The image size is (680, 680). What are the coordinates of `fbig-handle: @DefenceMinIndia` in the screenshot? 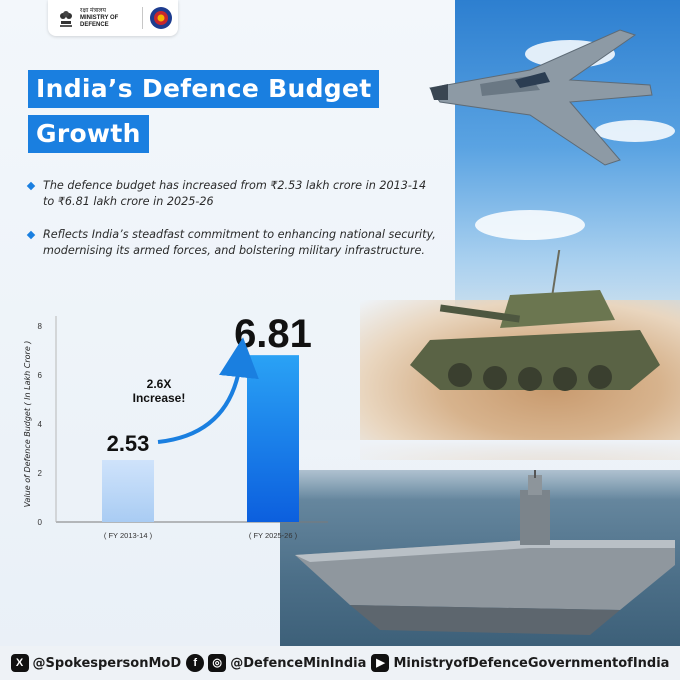 It's located at (298, 663).